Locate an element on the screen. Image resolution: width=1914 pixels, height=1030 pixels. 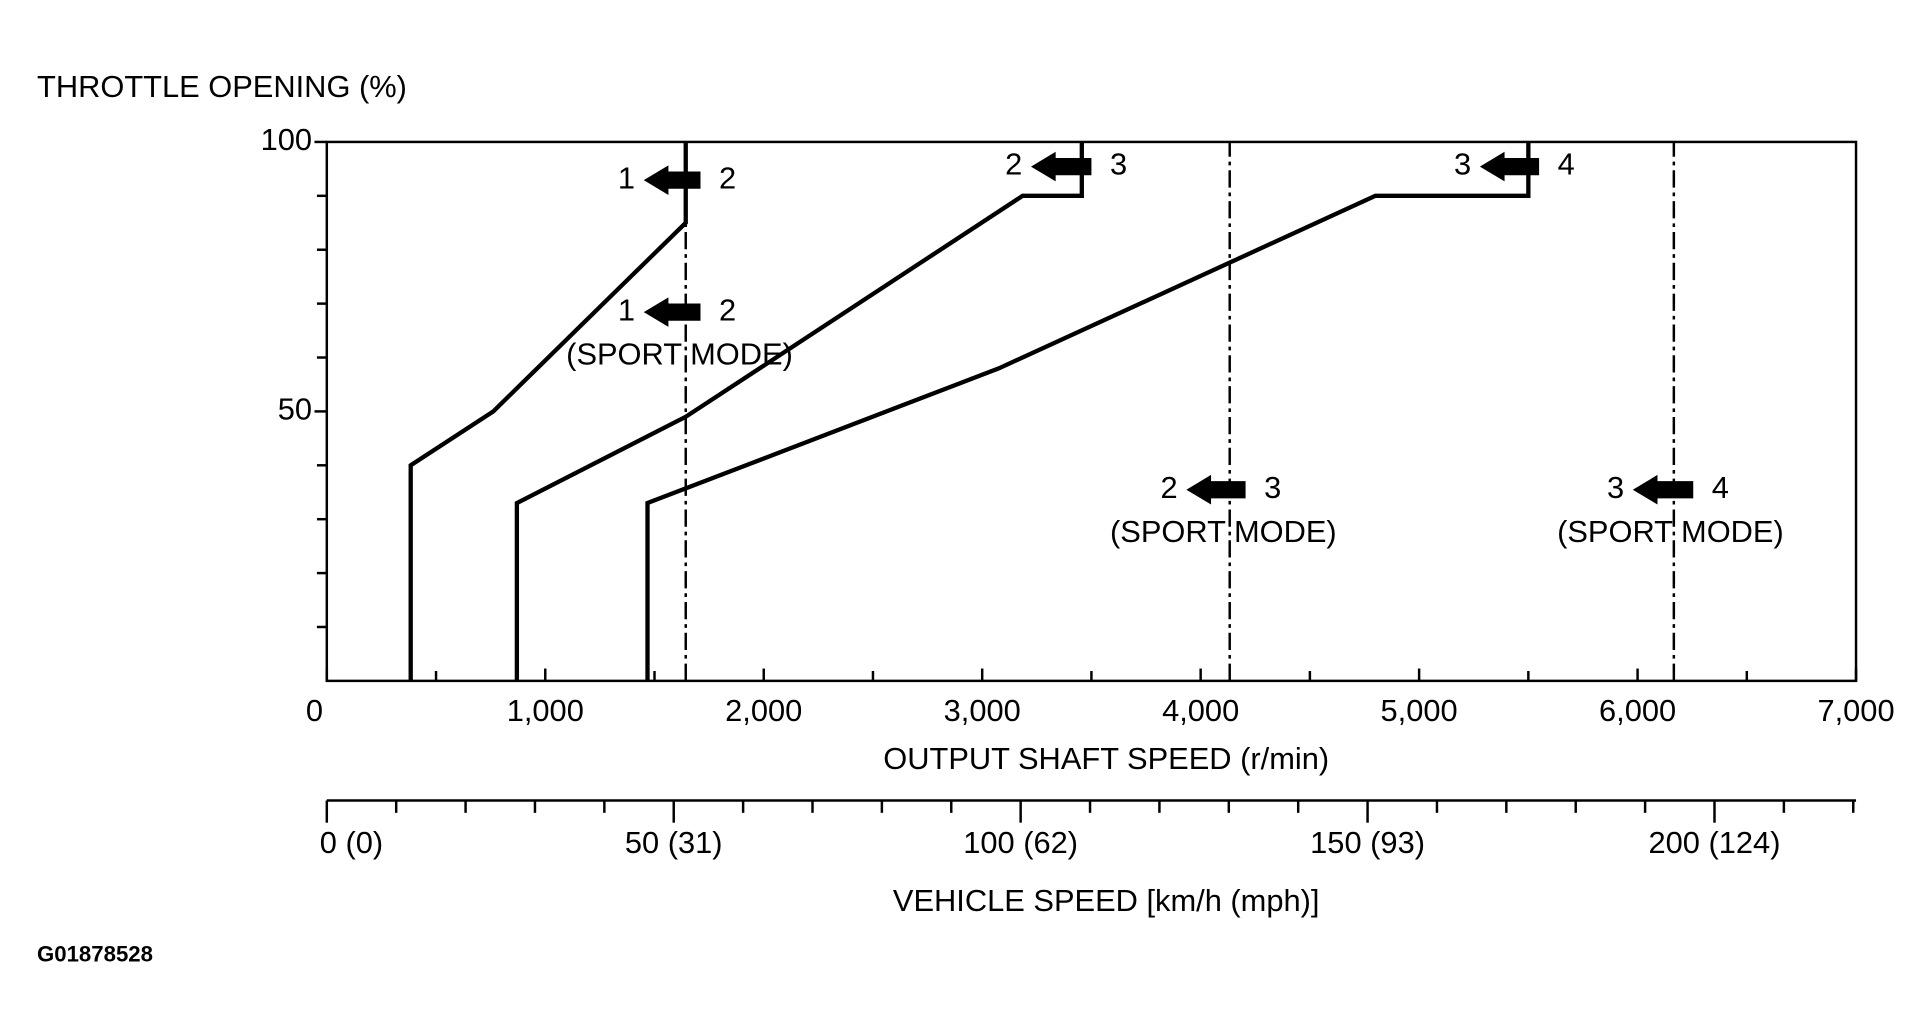
x2-tick-label: 50 (31) is located at coordinates (674, 842).